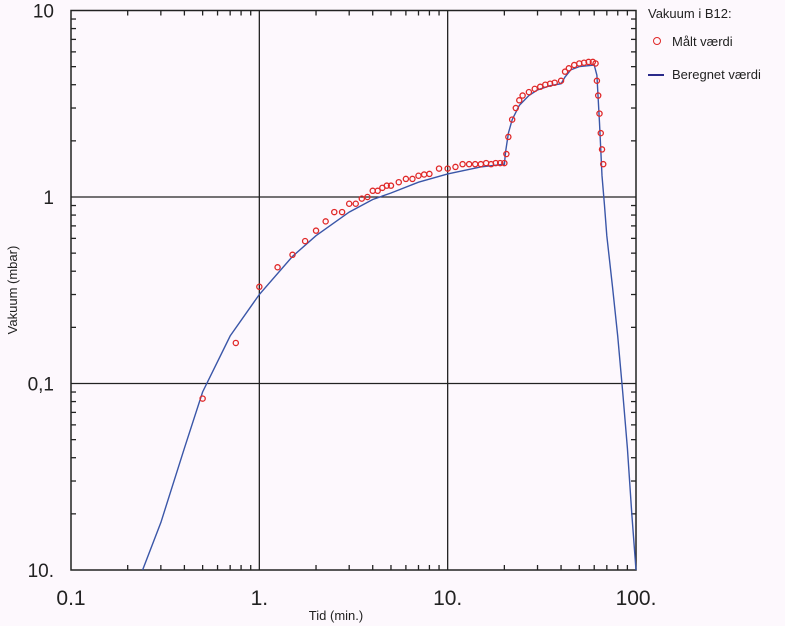  Describe the element at coordinates (12, 290) in the screenshot. I see `y-axis-label: Vakuum (mbar)` at that location.